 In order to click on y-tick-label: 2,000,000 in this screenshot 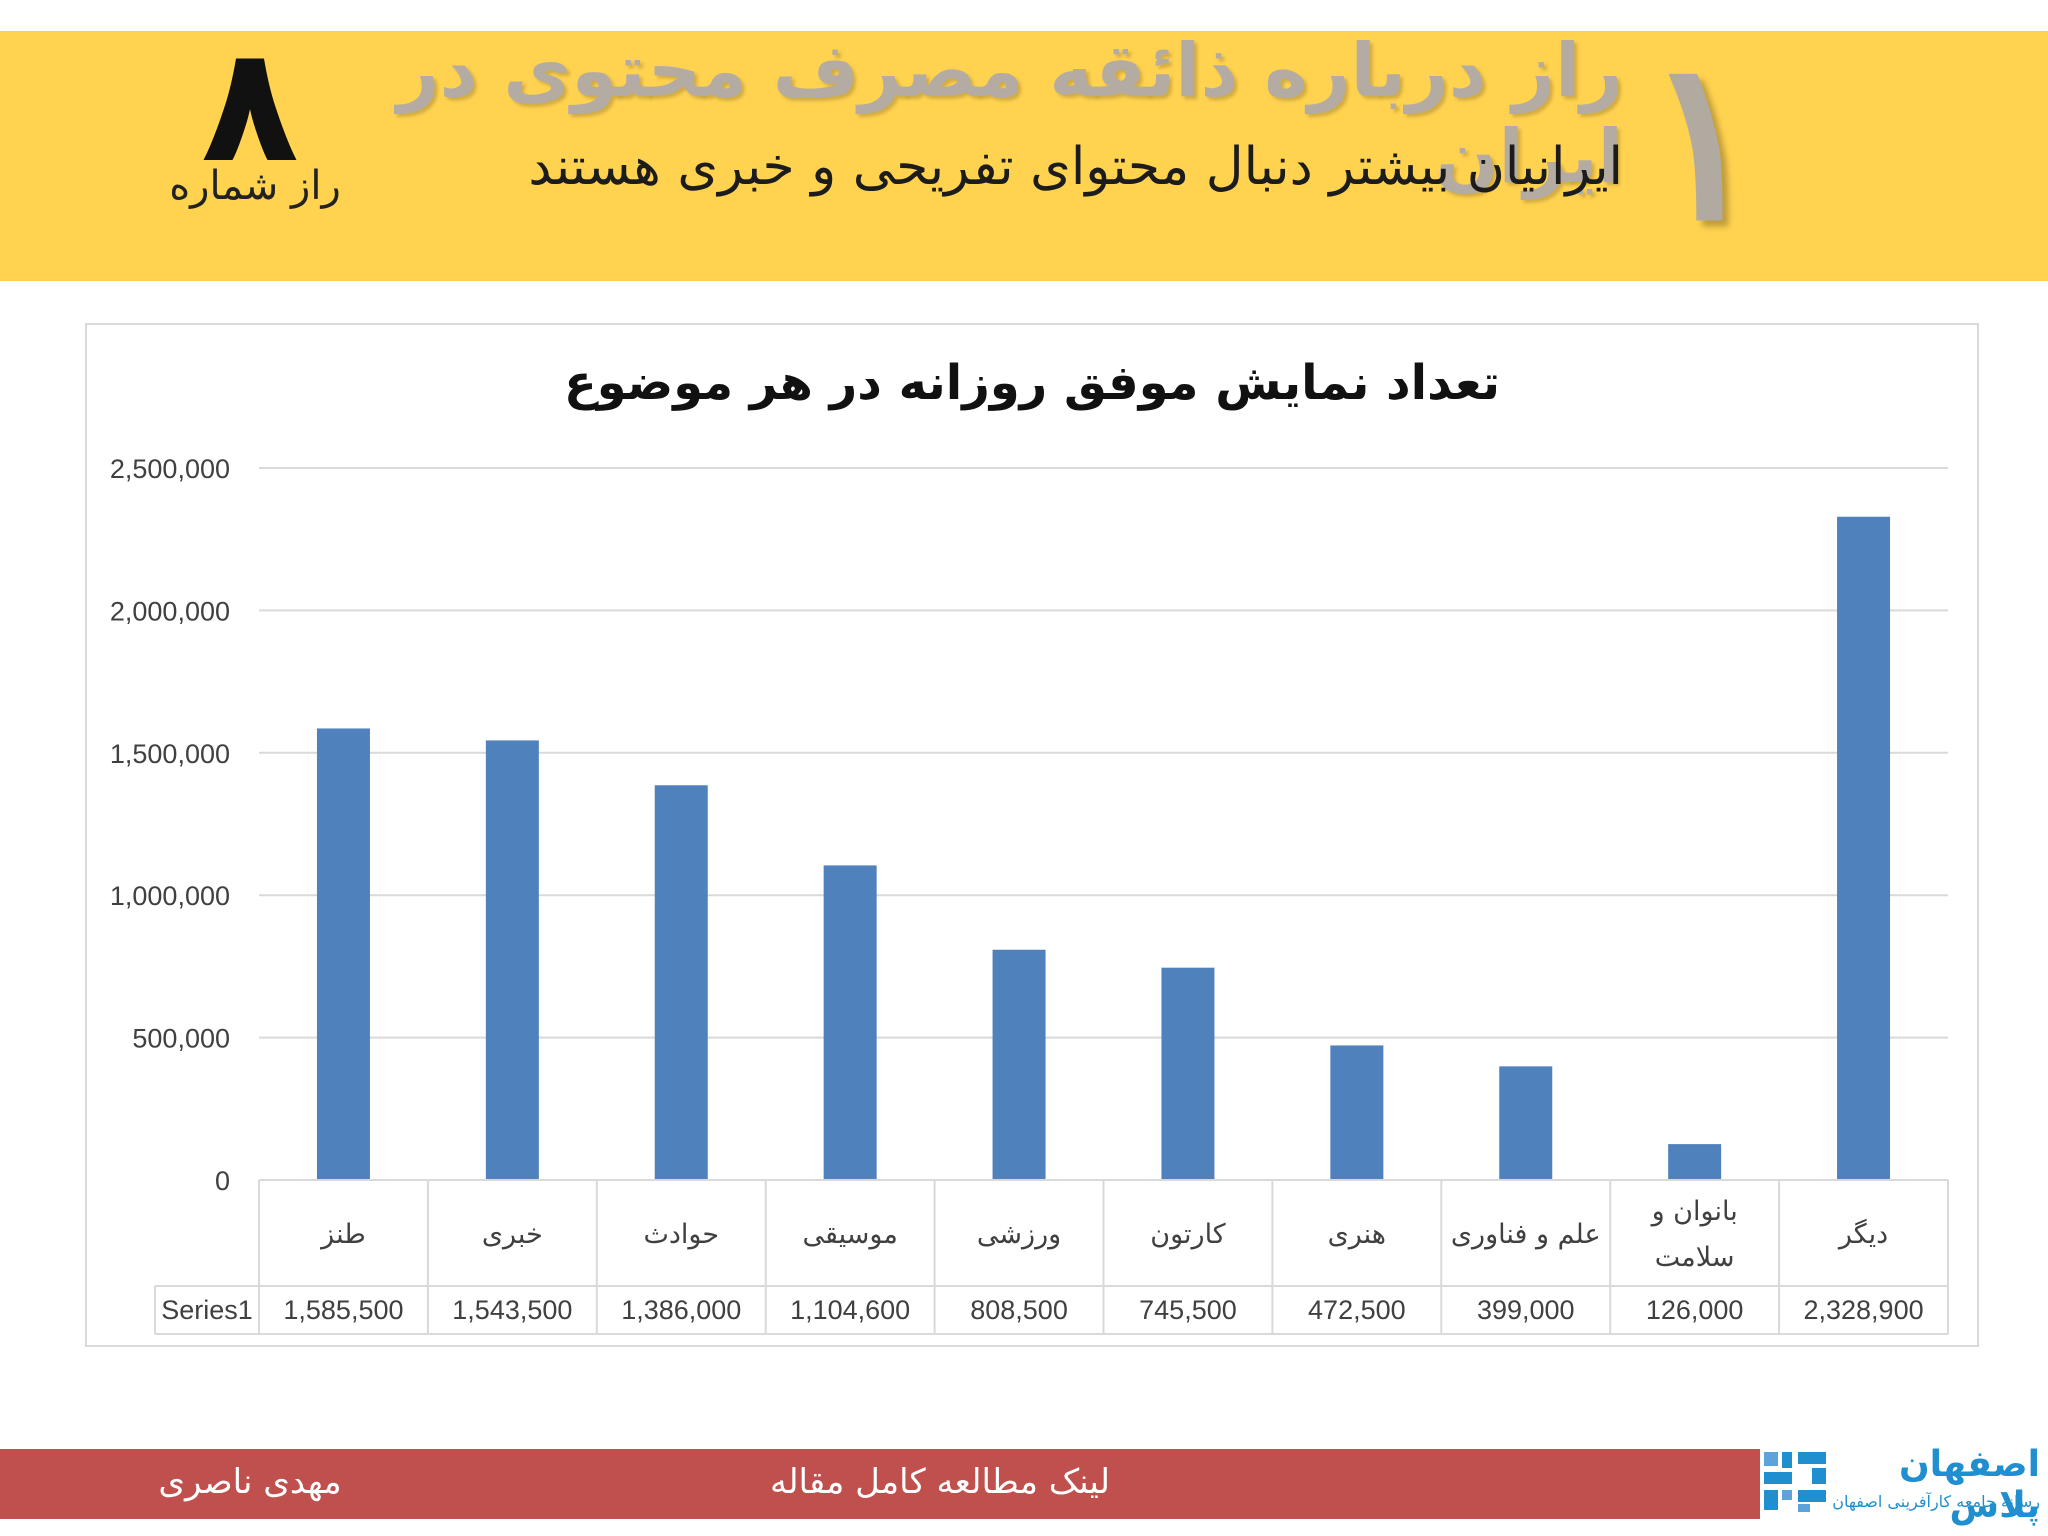, I will do `click(170, 611)`.